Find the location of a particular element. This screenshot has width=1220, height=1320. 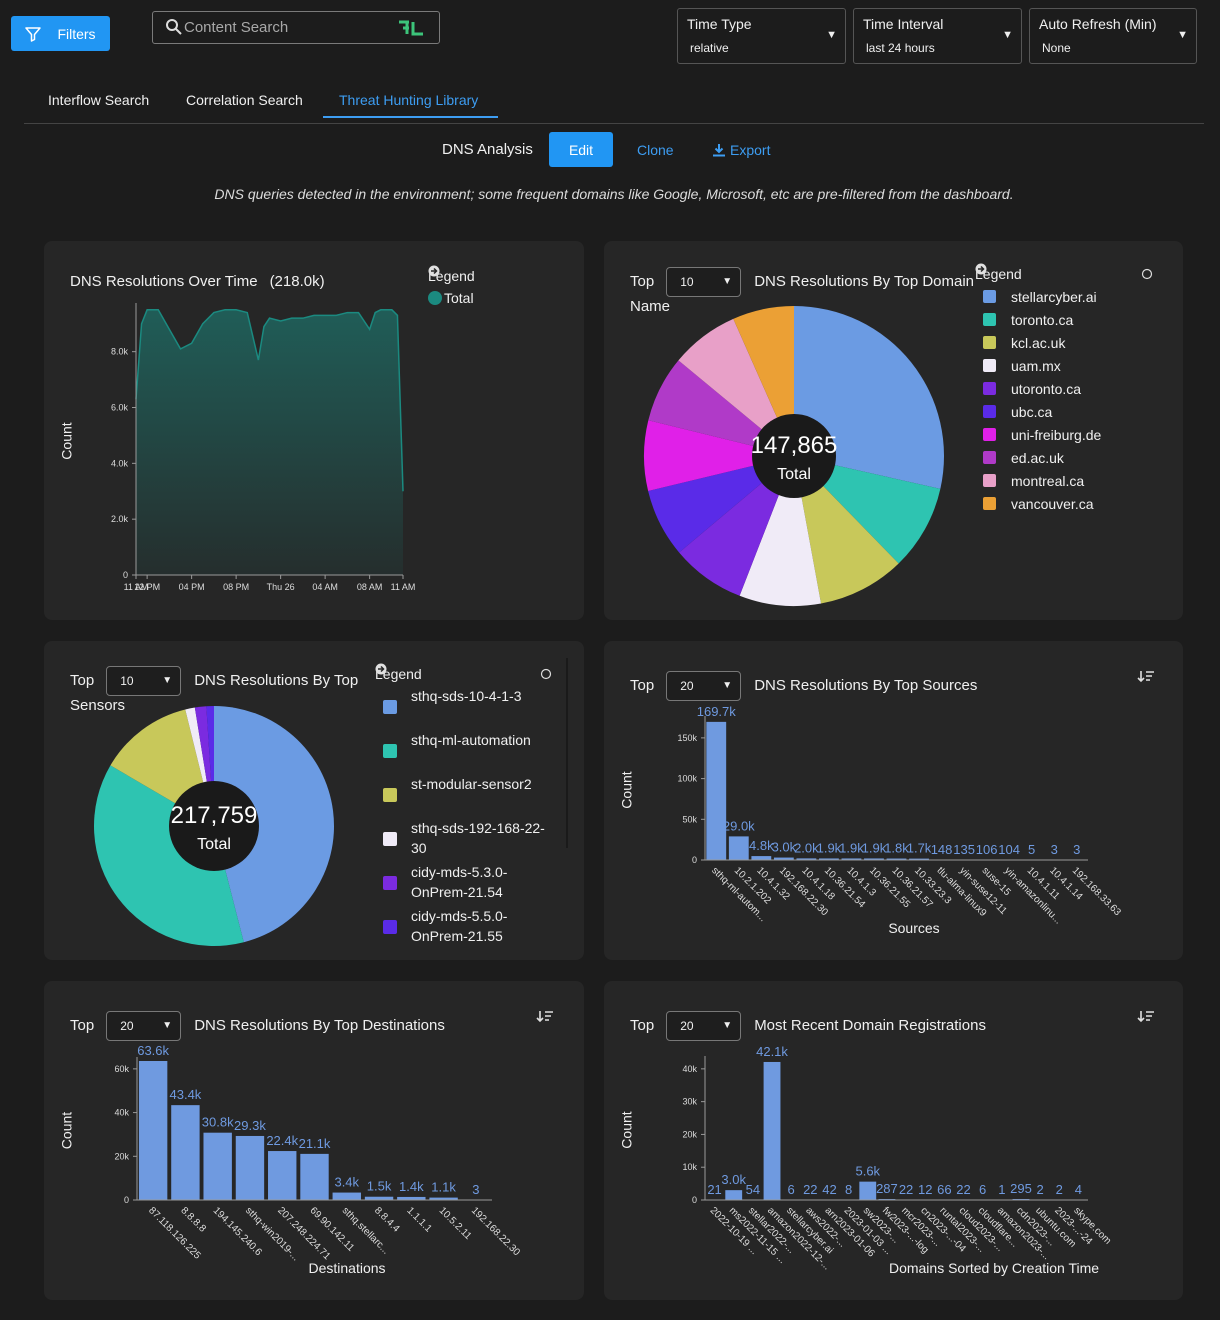

legend-item: montreal.ca is located at coordinates (1038, 480).